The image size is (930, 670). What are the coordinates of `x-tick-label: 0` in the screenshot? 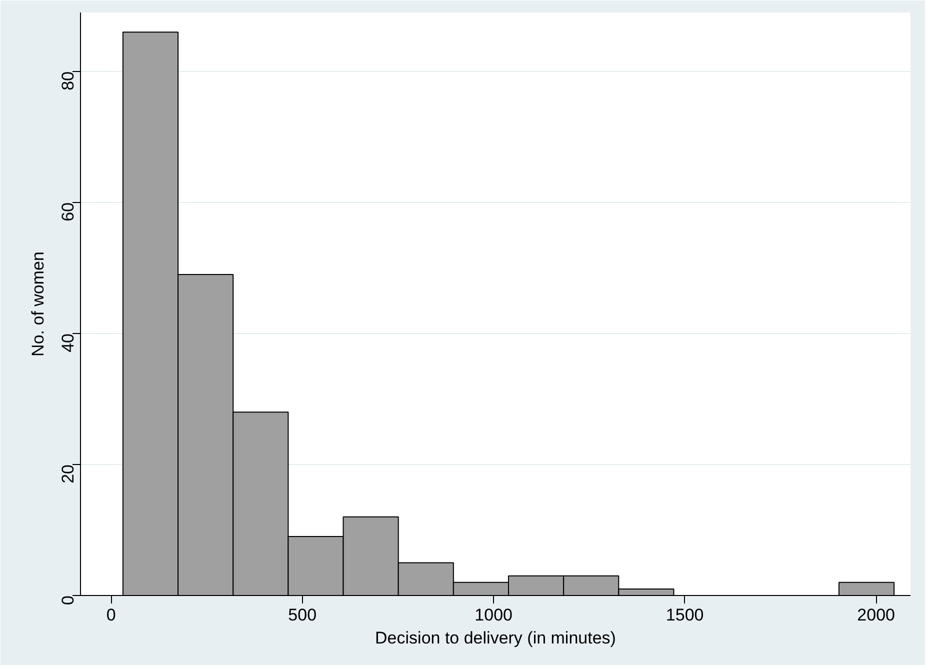 It's located at (111, 615).